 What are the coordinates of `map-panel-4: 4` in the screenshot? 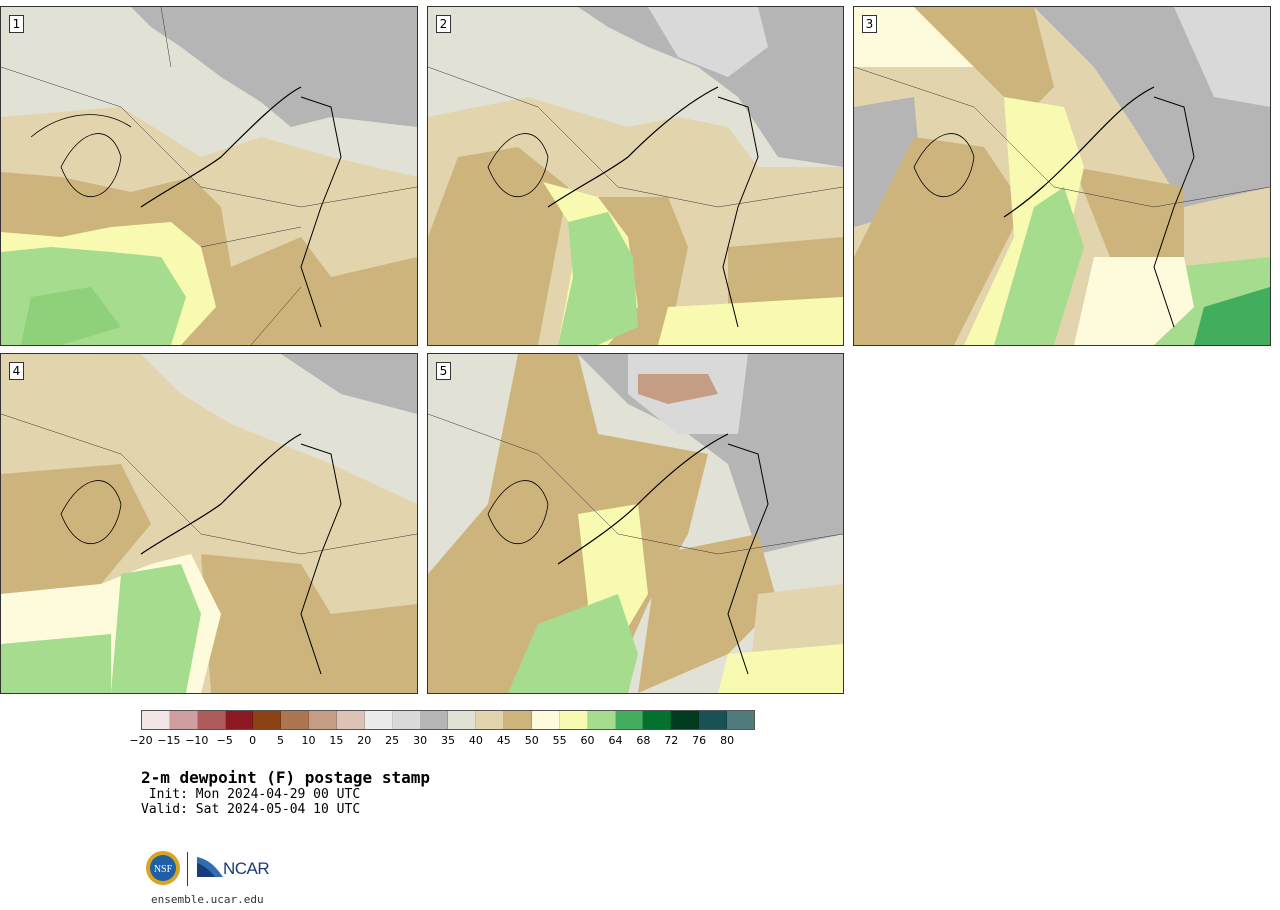 It's located at (209, 523).